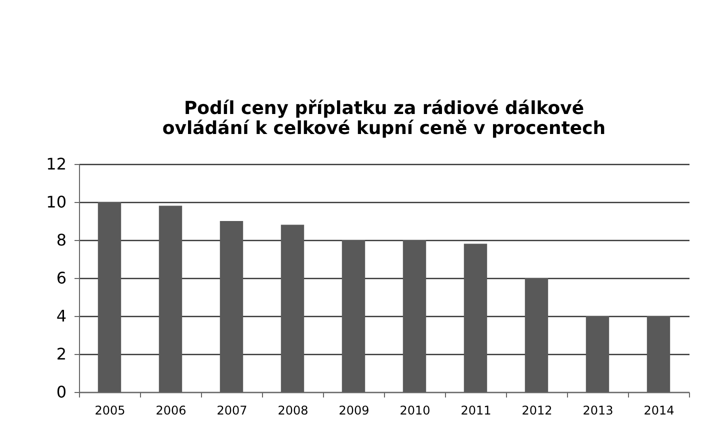 The height and width of the screenshot is (443, 706). I want to click on x-tick-label: 2014, so click(659, 411).